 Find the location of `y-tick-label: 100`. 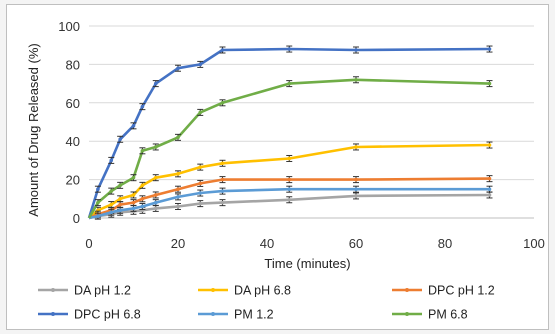

y-tick-label: 100 is located at coordinates (69, 26).